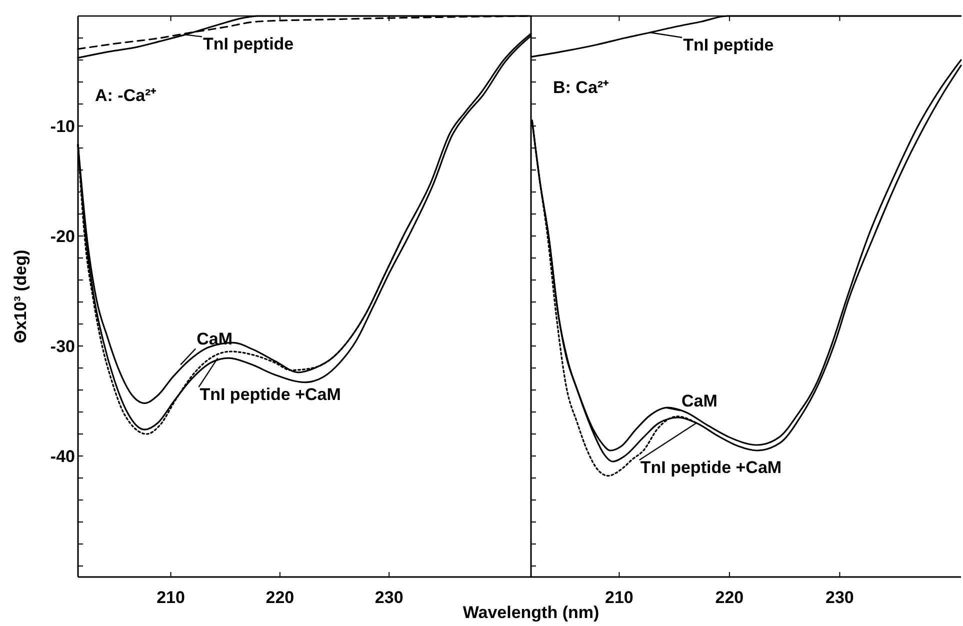  I want to click on y-tick-label: -20, so click(62, 236).